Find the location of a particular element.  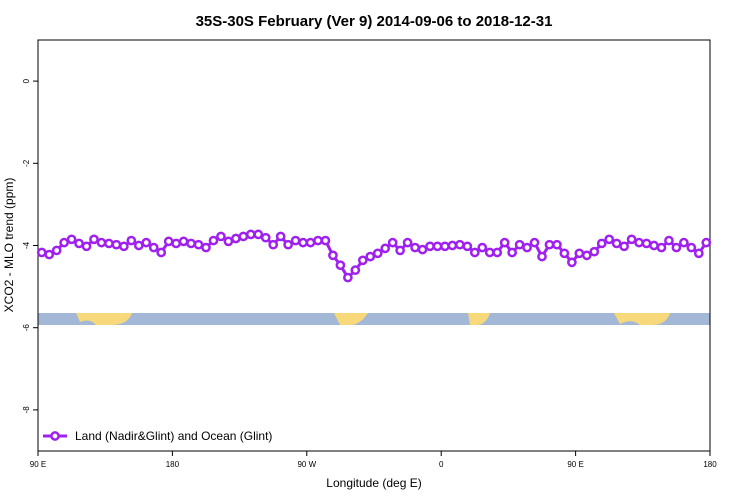

x-axis-label: Longitude (deg E) is located at coordinates (373, 483).